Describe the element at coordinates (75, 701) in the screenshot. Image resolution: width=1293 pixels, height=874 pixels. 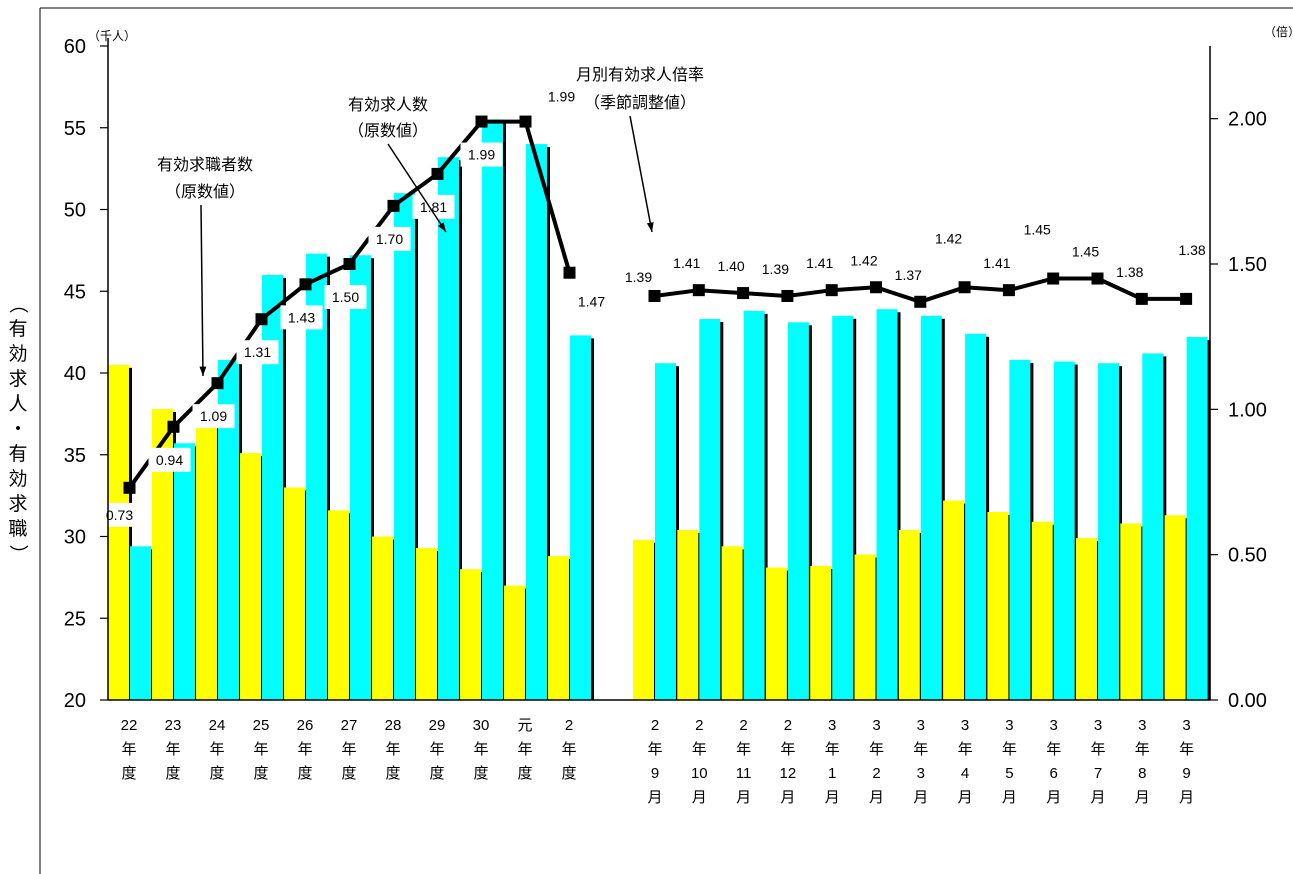
I see `left-tick-label: 20` at that location.